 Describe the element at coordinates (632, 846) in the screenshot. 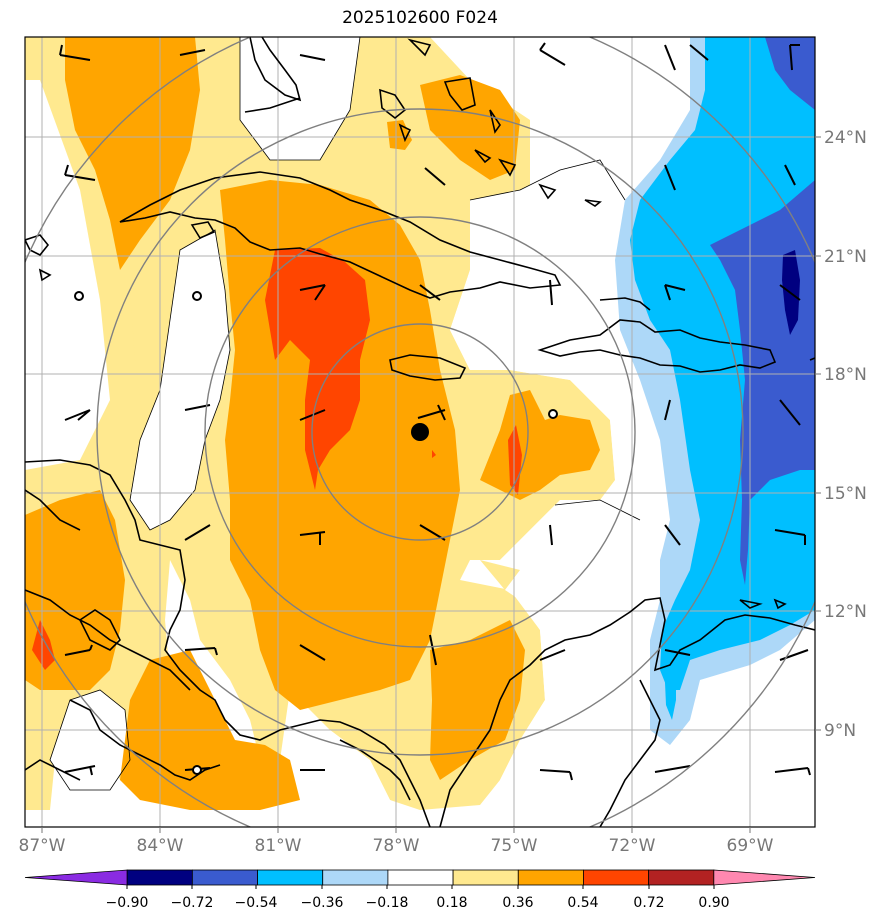

I see `lon-label: 72°W` at that location.